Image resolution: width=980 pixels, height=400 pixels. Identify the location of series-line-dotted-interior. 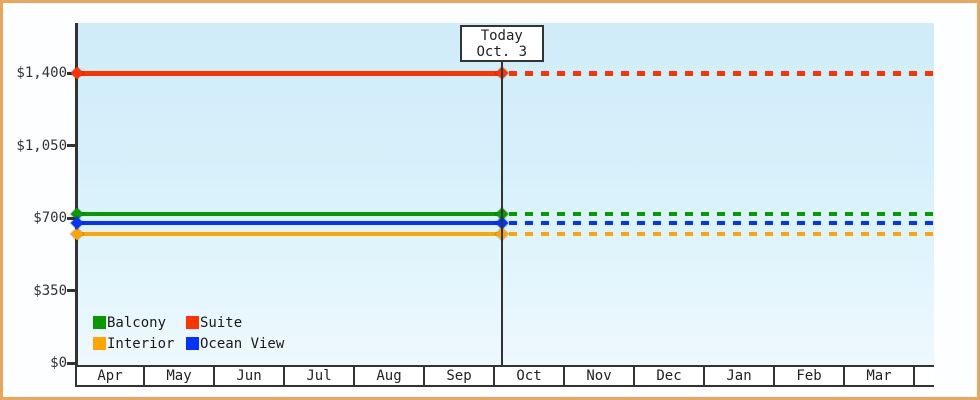
(720, 233).